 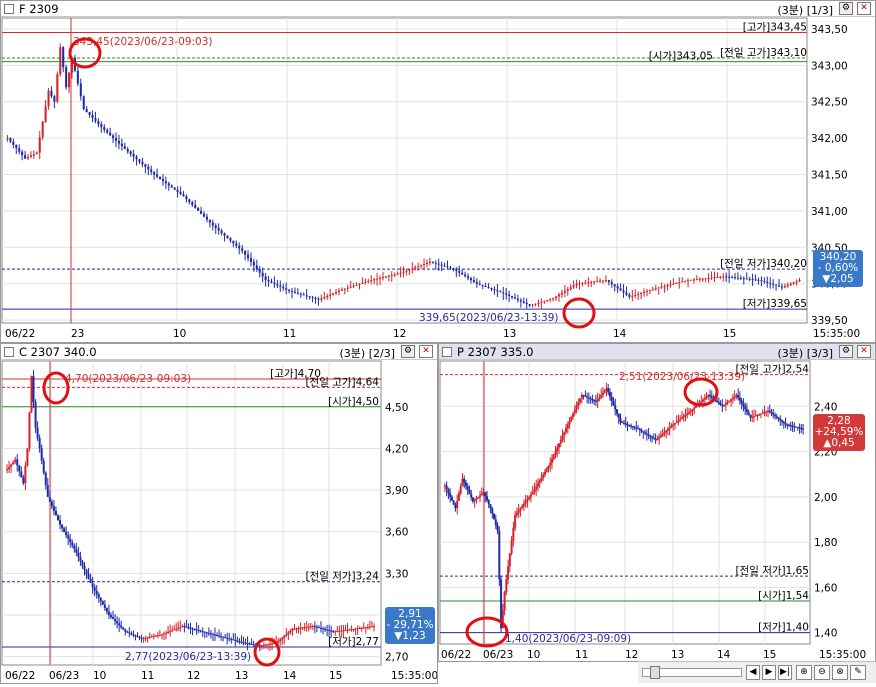 I want to click on highlight-circle, so click(x=579, y=313).